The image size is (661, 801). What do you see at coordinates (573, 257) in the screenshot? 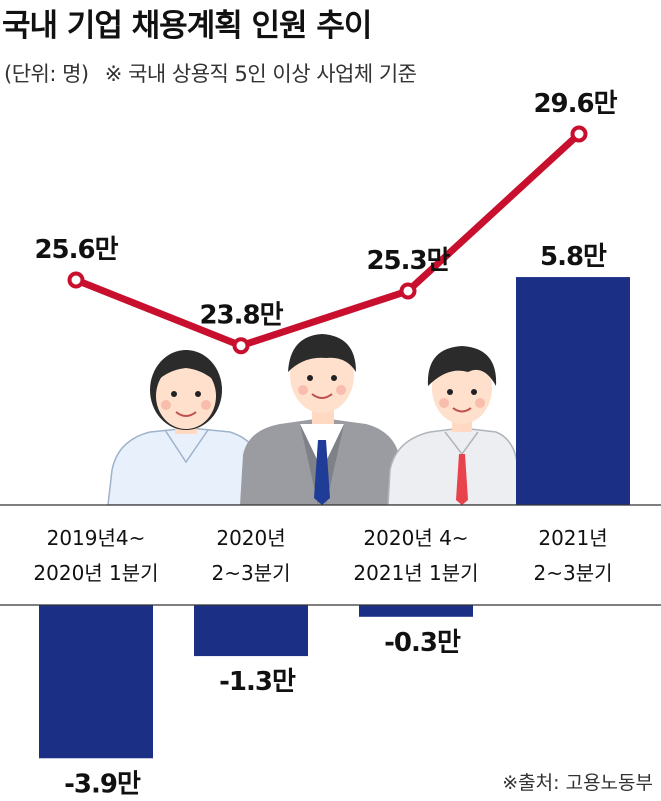
I see `bar-value-label-4: 5.8만` at bounding box center [573, 257].